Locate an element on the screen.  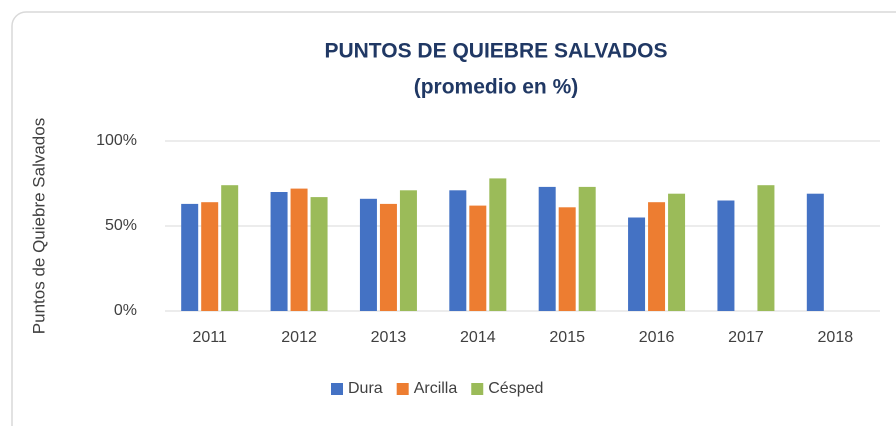
legend-label: Arcilla is located at coordinates (436, 388).